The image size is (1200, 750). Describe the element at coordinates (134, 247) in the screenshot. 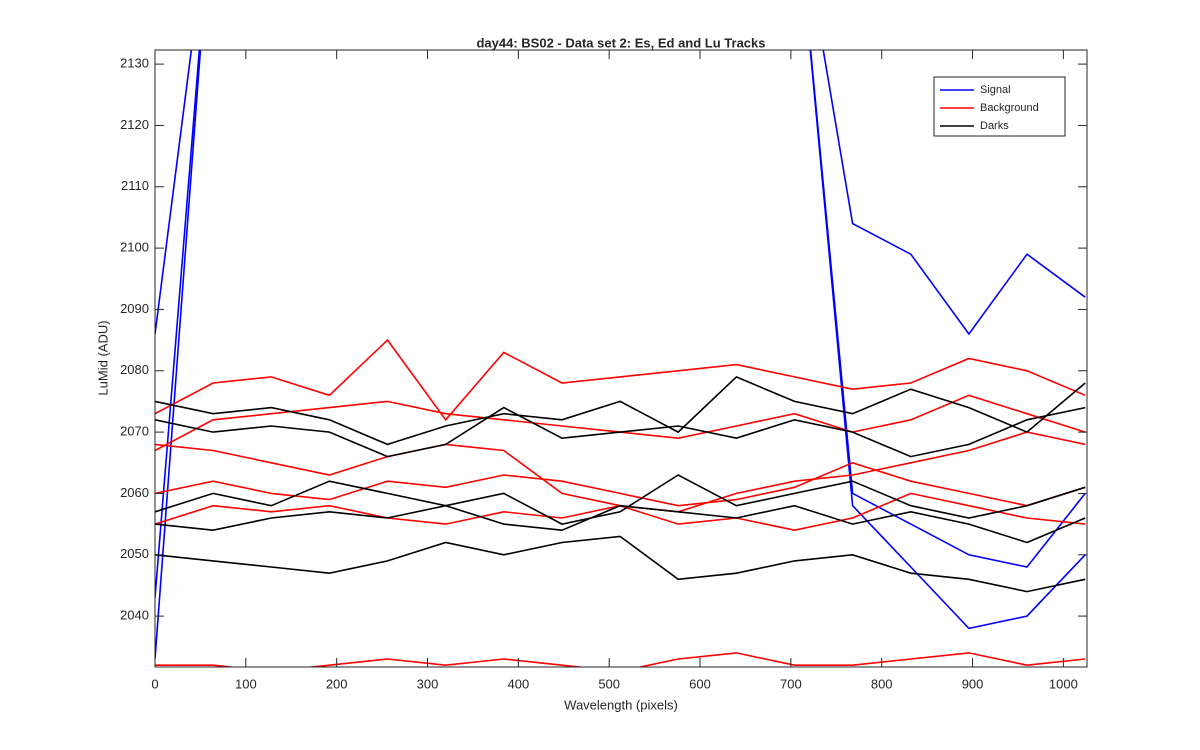

I see `y-tick-label: 2100` at that location.